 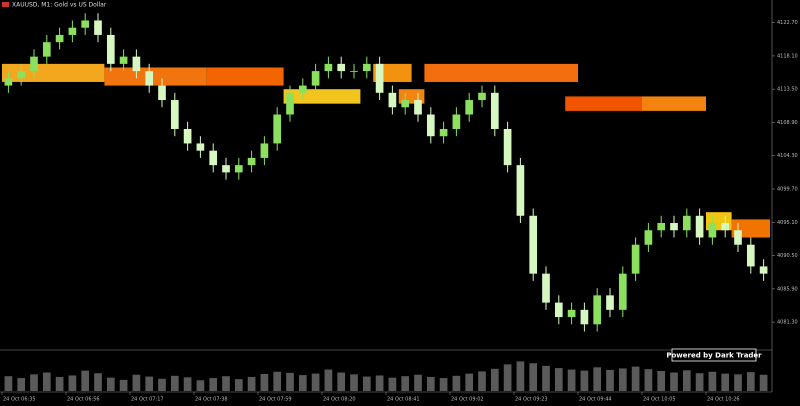 I want to click on symbol-icon, so click(x=5, y=4).